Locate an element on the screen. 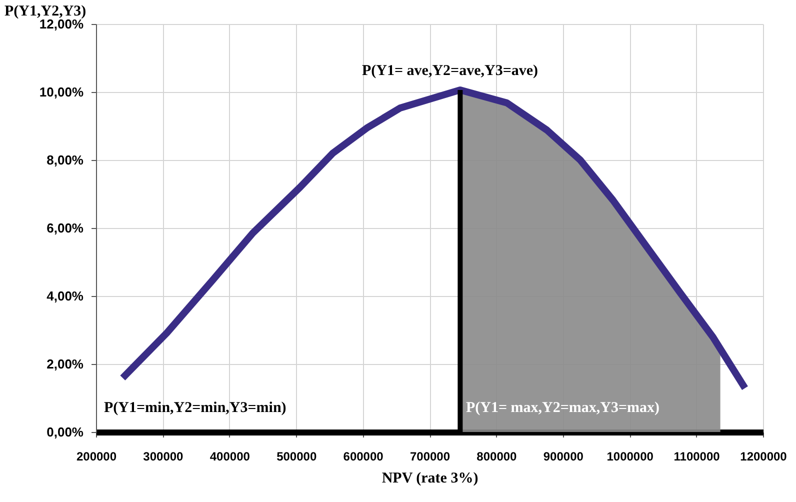  y-axis-title: P(Y1,Y2,Y3) is located at coordinates (45, 12).